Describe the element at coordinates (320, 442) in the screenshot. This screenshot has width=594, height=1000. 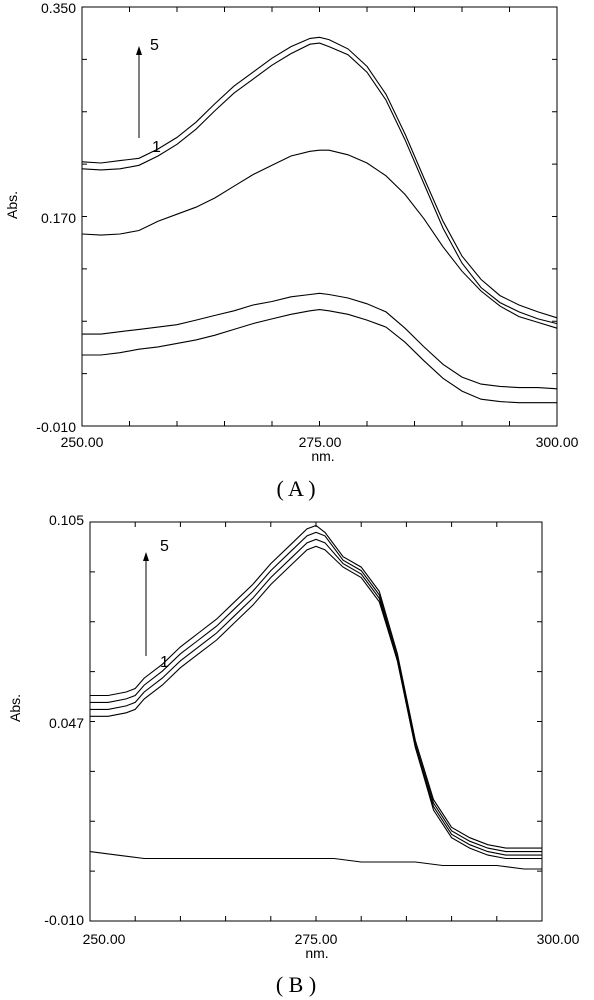
I see `panel-a-xtick-label-mid: 275.00` at that location.